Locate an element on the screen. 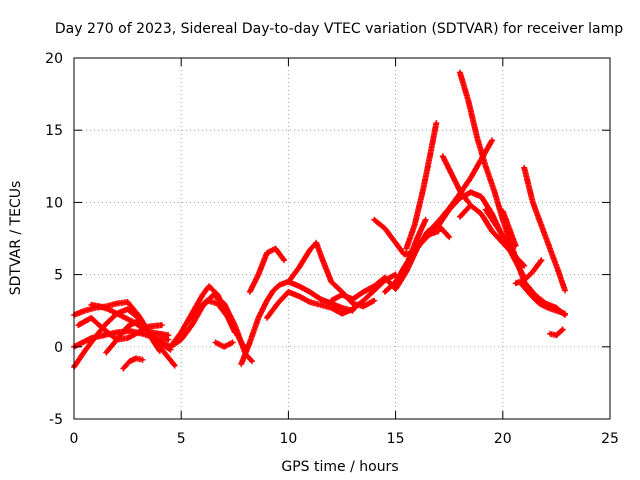 The width and height of the screenshot is (640, 480). series-markers is located at coordinates (297, 323).